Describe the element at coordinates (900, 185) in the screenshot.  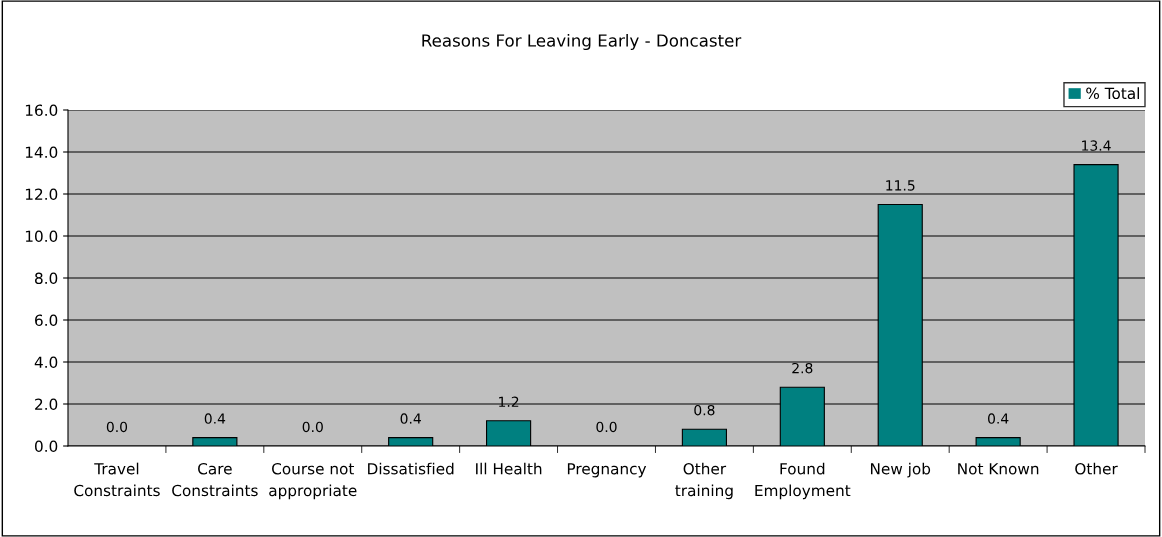
I see `data-label: 11.5` at that location.